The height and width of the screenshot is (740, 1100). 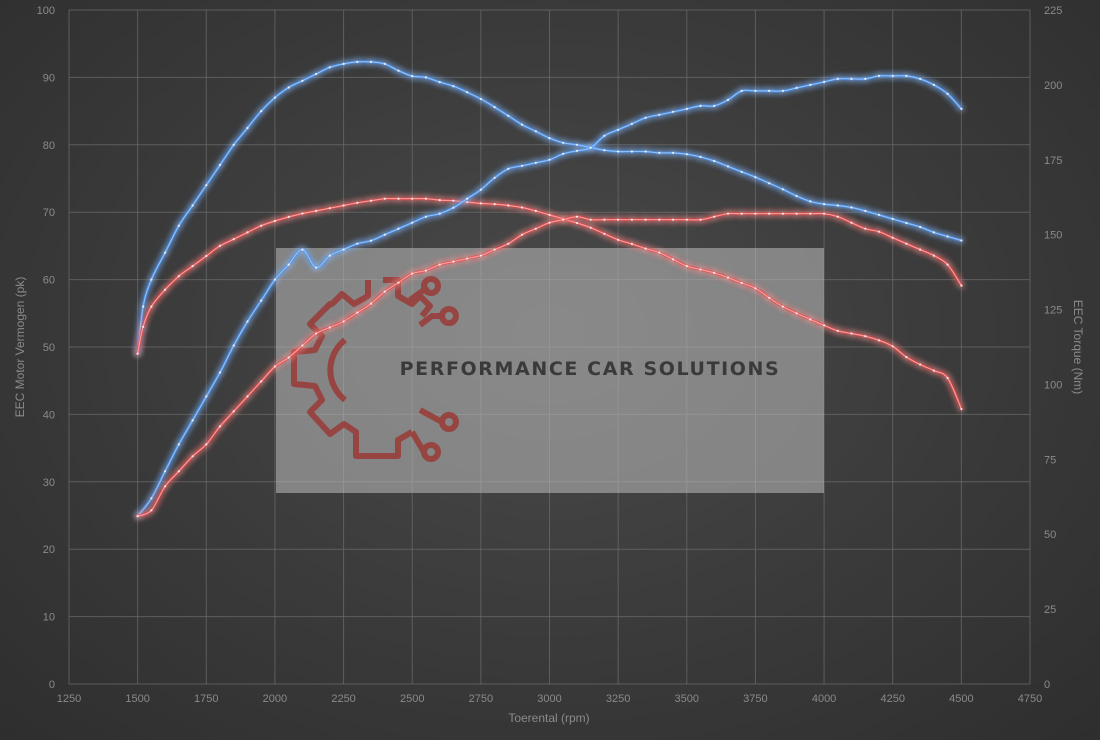 I want to click on y-left-tick-label: 60, so click(x=49, y=281).